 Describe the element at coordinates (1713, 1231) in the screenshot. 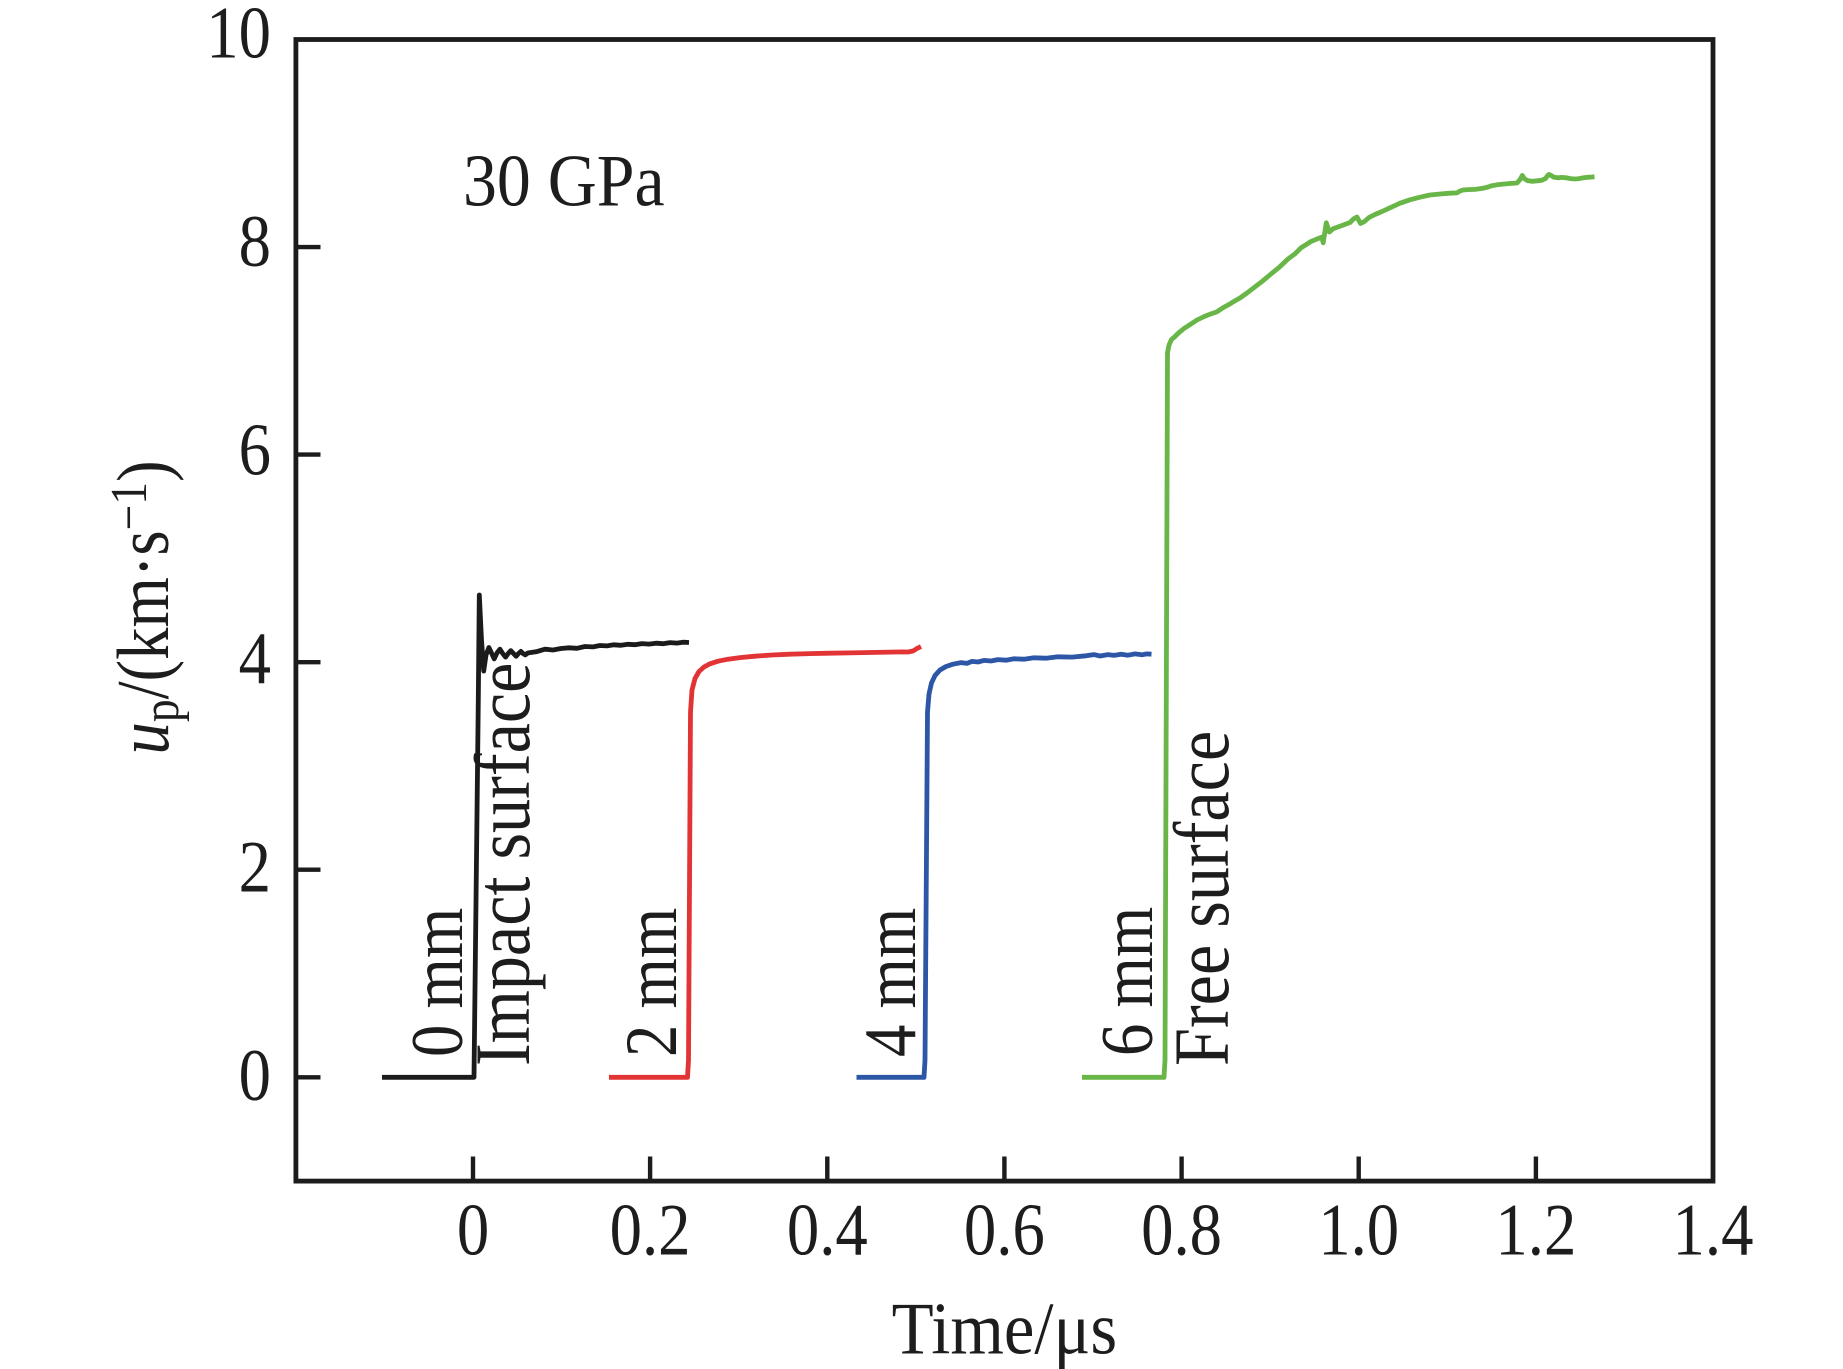

I see `svg-text: 1.4` at that location.